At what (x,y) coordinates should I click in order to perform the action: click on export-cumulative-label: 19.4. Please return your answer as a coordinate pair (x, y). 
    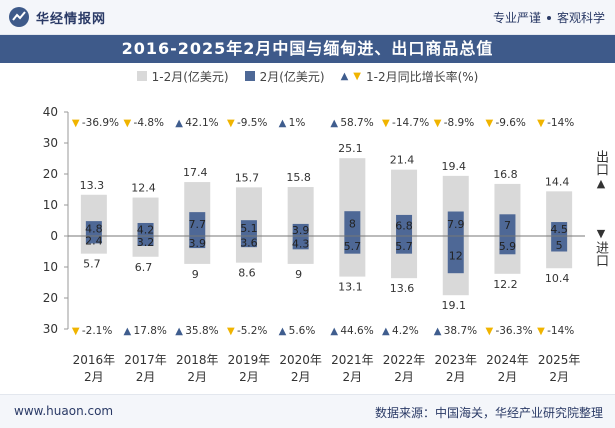
    Looking at the image, I should click on (454, 166).